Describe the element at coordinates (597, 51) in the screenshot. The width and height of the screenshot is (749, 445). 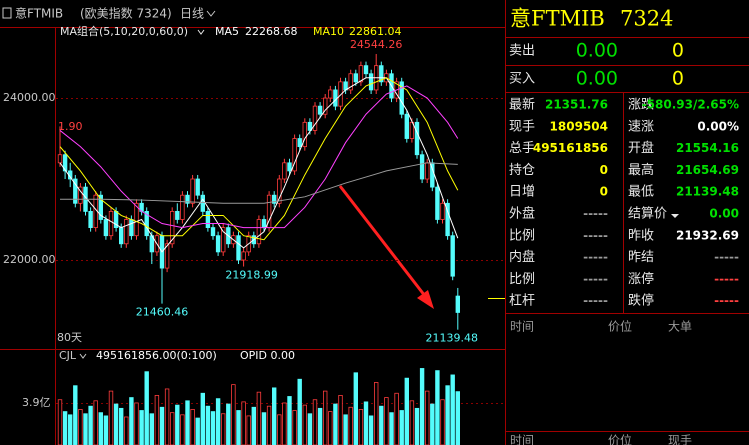
I see `book-price: 0.00` at that location.